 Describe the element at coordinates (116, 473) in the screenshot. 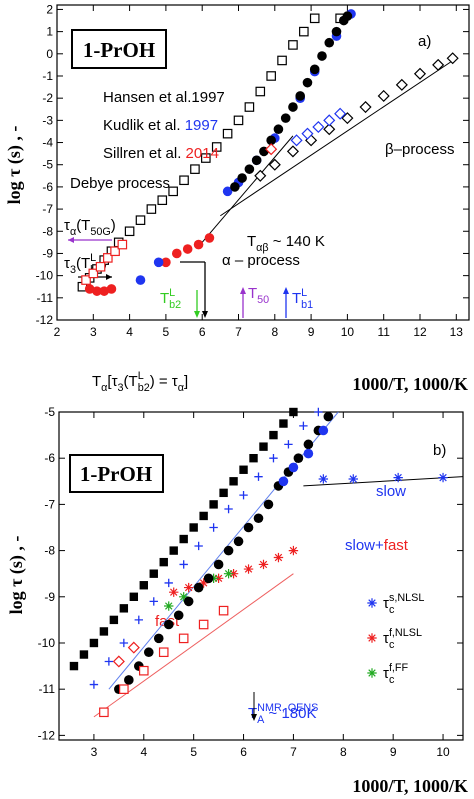

I see `label-box` at that location.